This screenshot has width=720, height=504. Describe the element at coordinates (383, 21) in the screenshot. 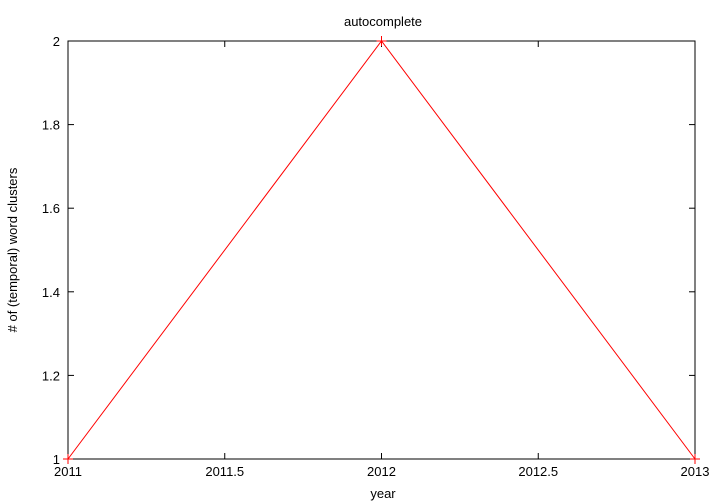

I see `chart-title: autocomplete` at that location.